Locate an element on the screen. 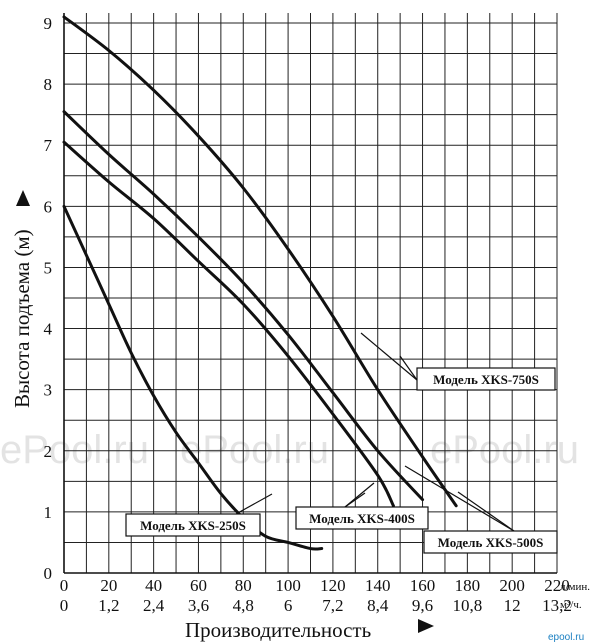 The height and width of the screenshot is (644, 600). x-tick-label-lmin: 220 is located at coordinates (557, 585).